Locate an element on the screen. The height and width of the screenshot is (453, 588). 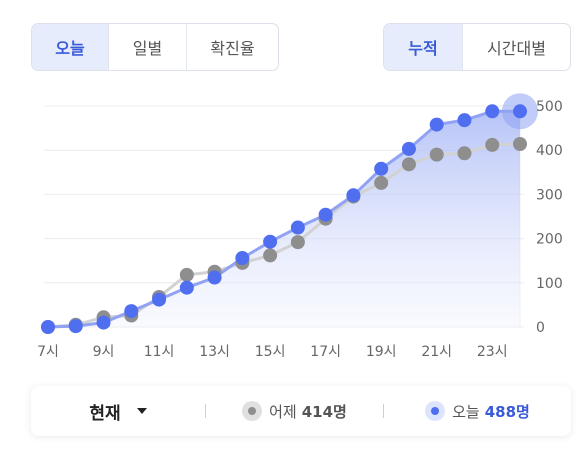
legend-today-label: 오늘 is located at coordinates (466, 411).